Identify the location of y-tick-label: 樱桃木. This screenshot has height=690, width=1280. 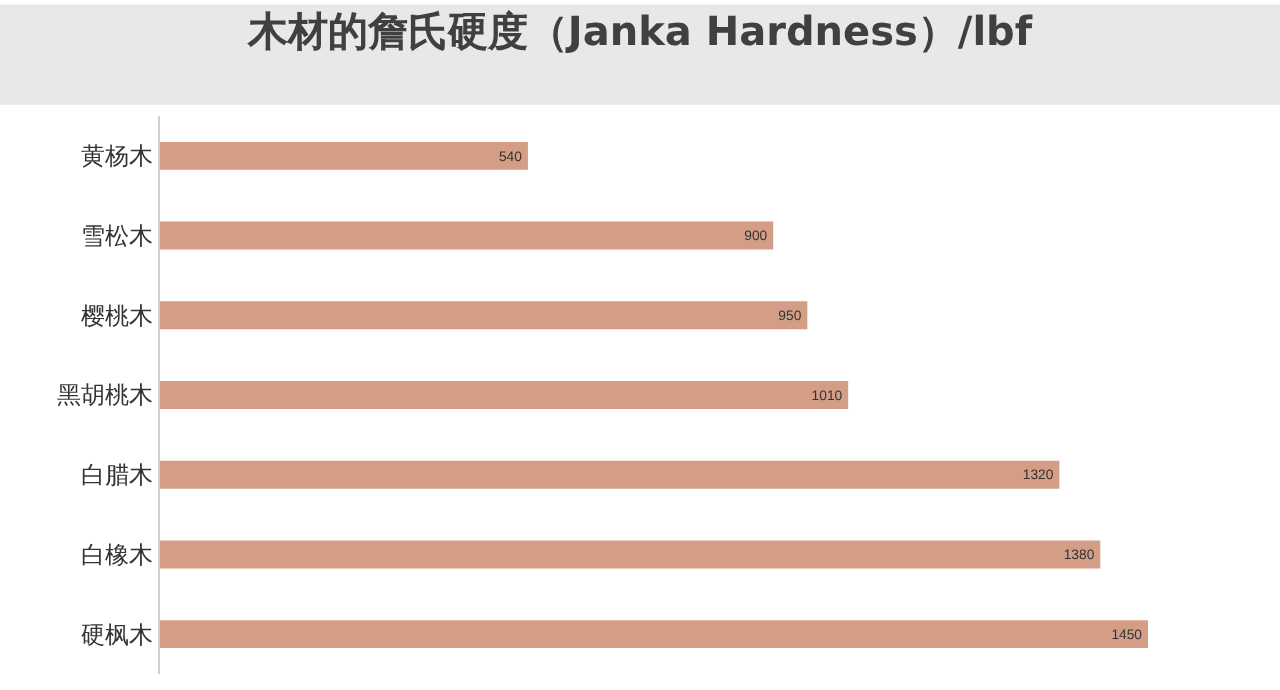
(117, 315).